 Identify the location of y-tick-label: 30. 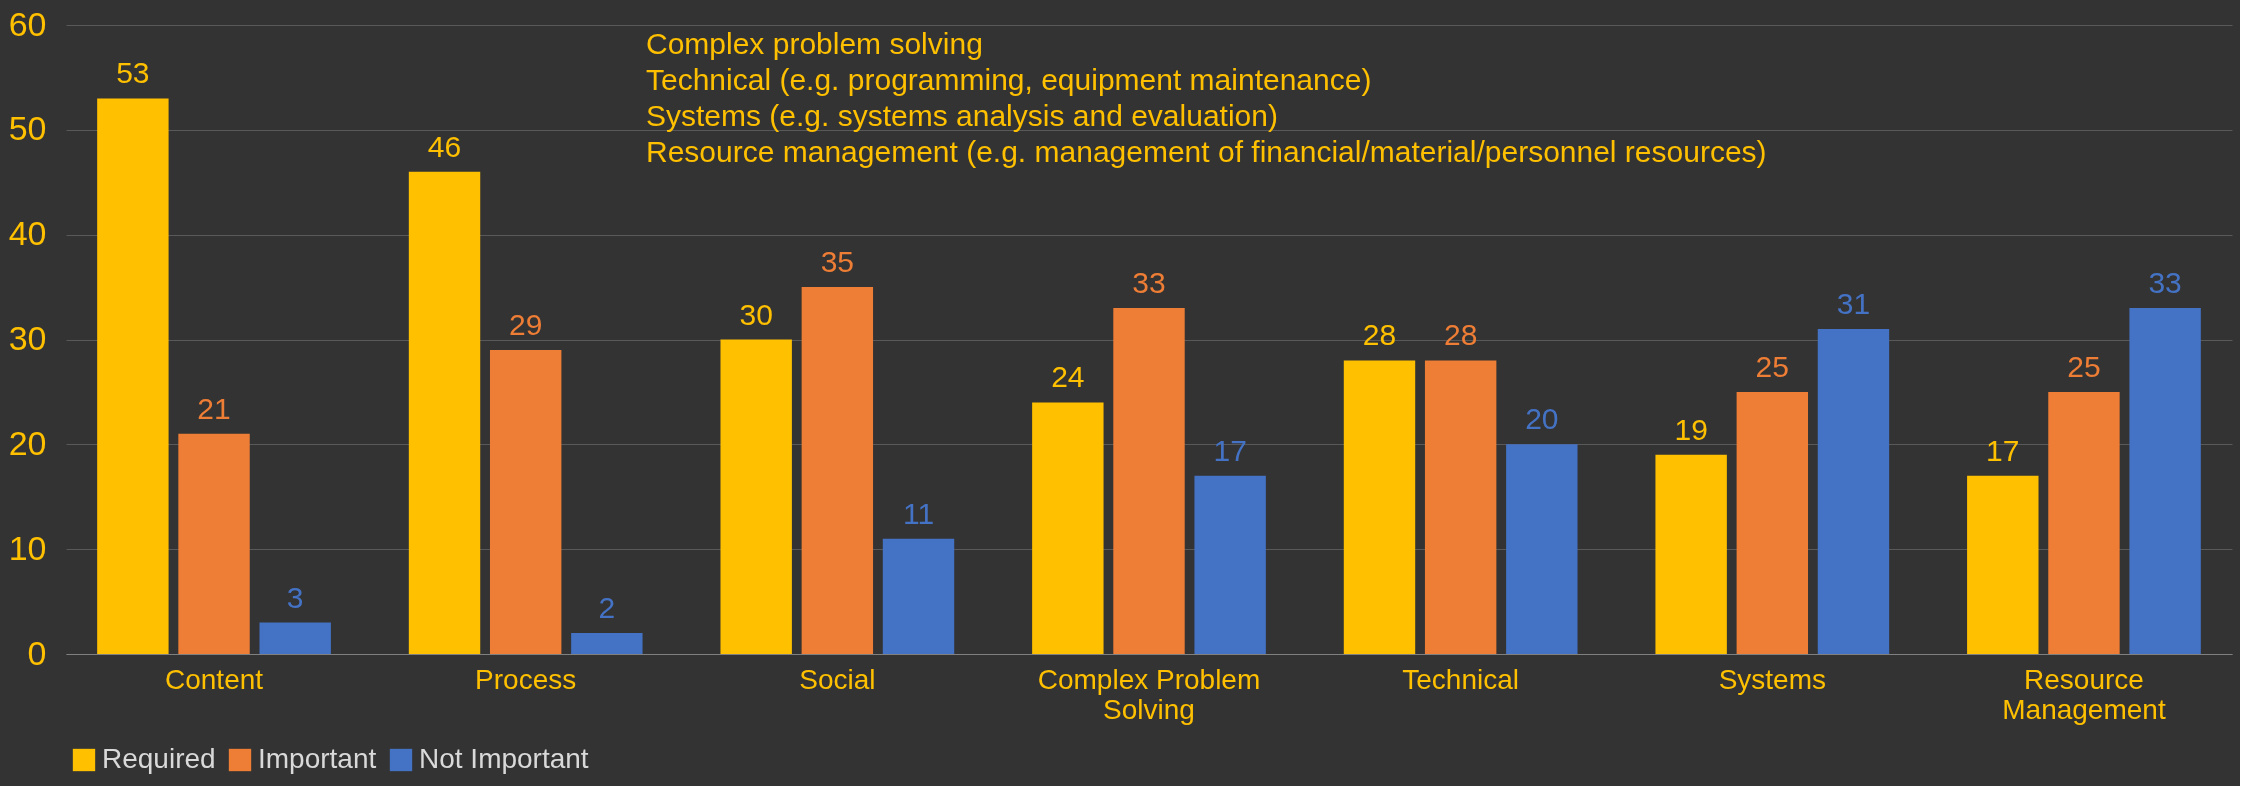
(27, 338).